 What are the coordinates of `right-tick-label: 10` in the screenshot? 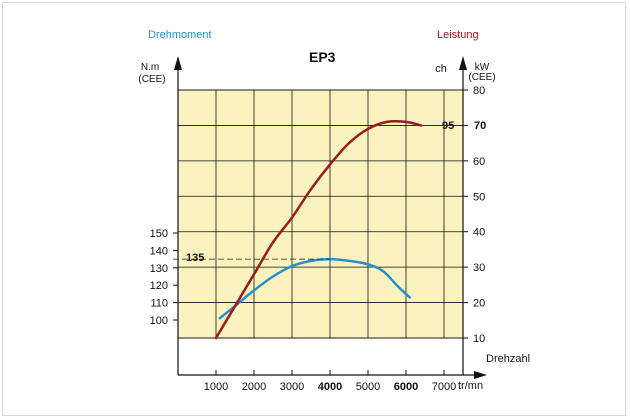 It's located at (479, 339).